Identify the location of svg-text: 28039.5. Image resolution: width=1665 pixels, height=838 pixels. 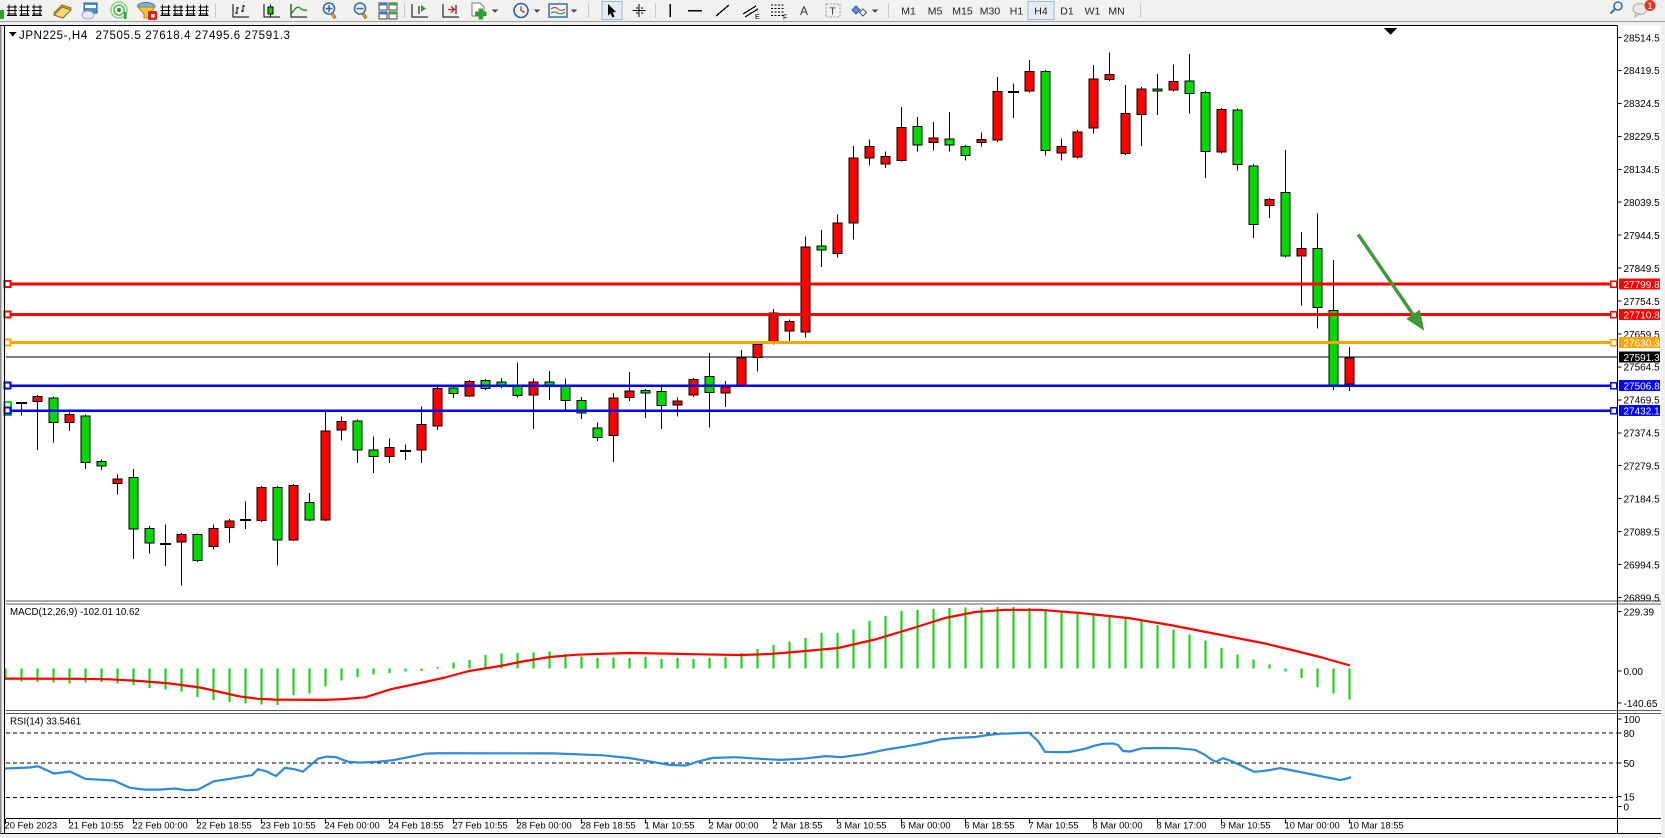
(1642, 203).